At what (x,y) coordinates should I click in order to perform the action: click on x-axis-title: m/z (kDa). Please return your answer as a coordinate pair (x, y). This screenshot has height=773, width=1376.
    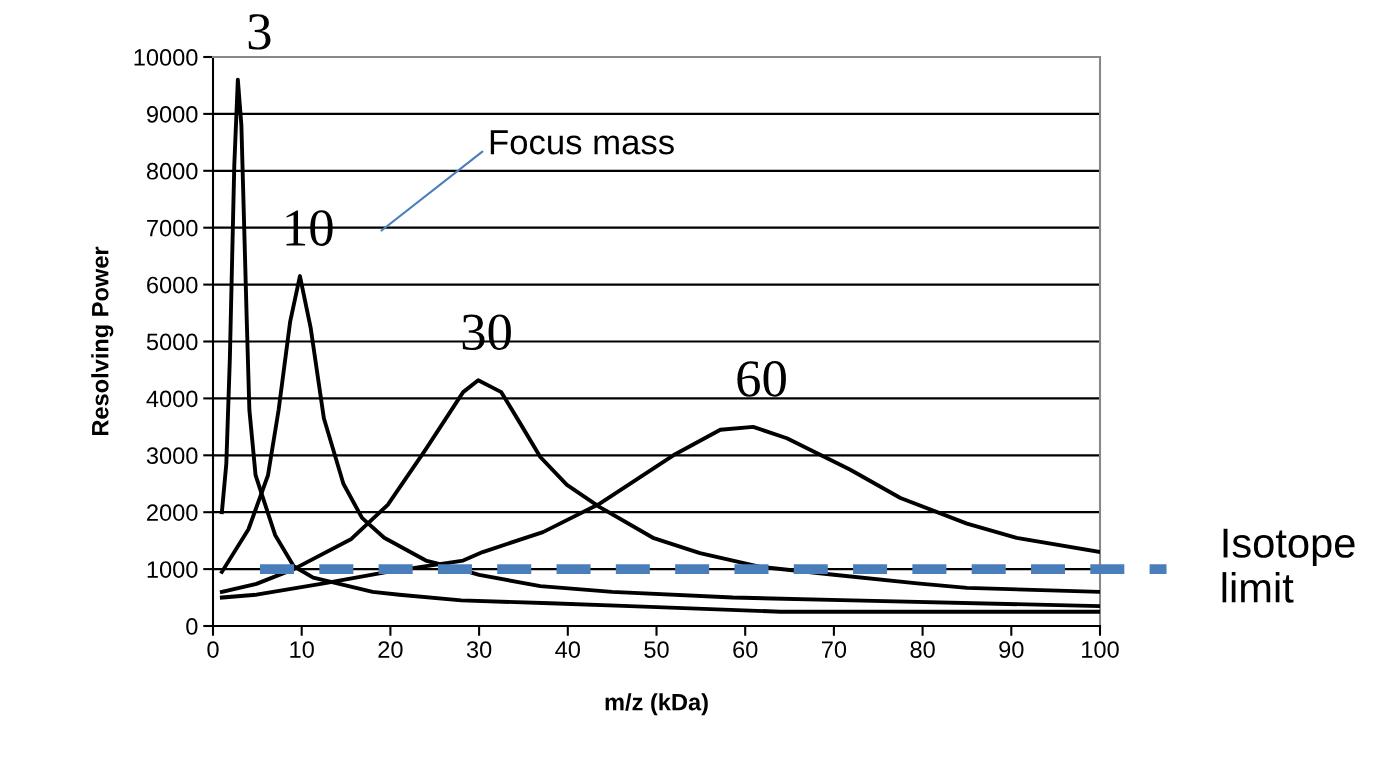
    Looking at the image, I should click on (656, 704).